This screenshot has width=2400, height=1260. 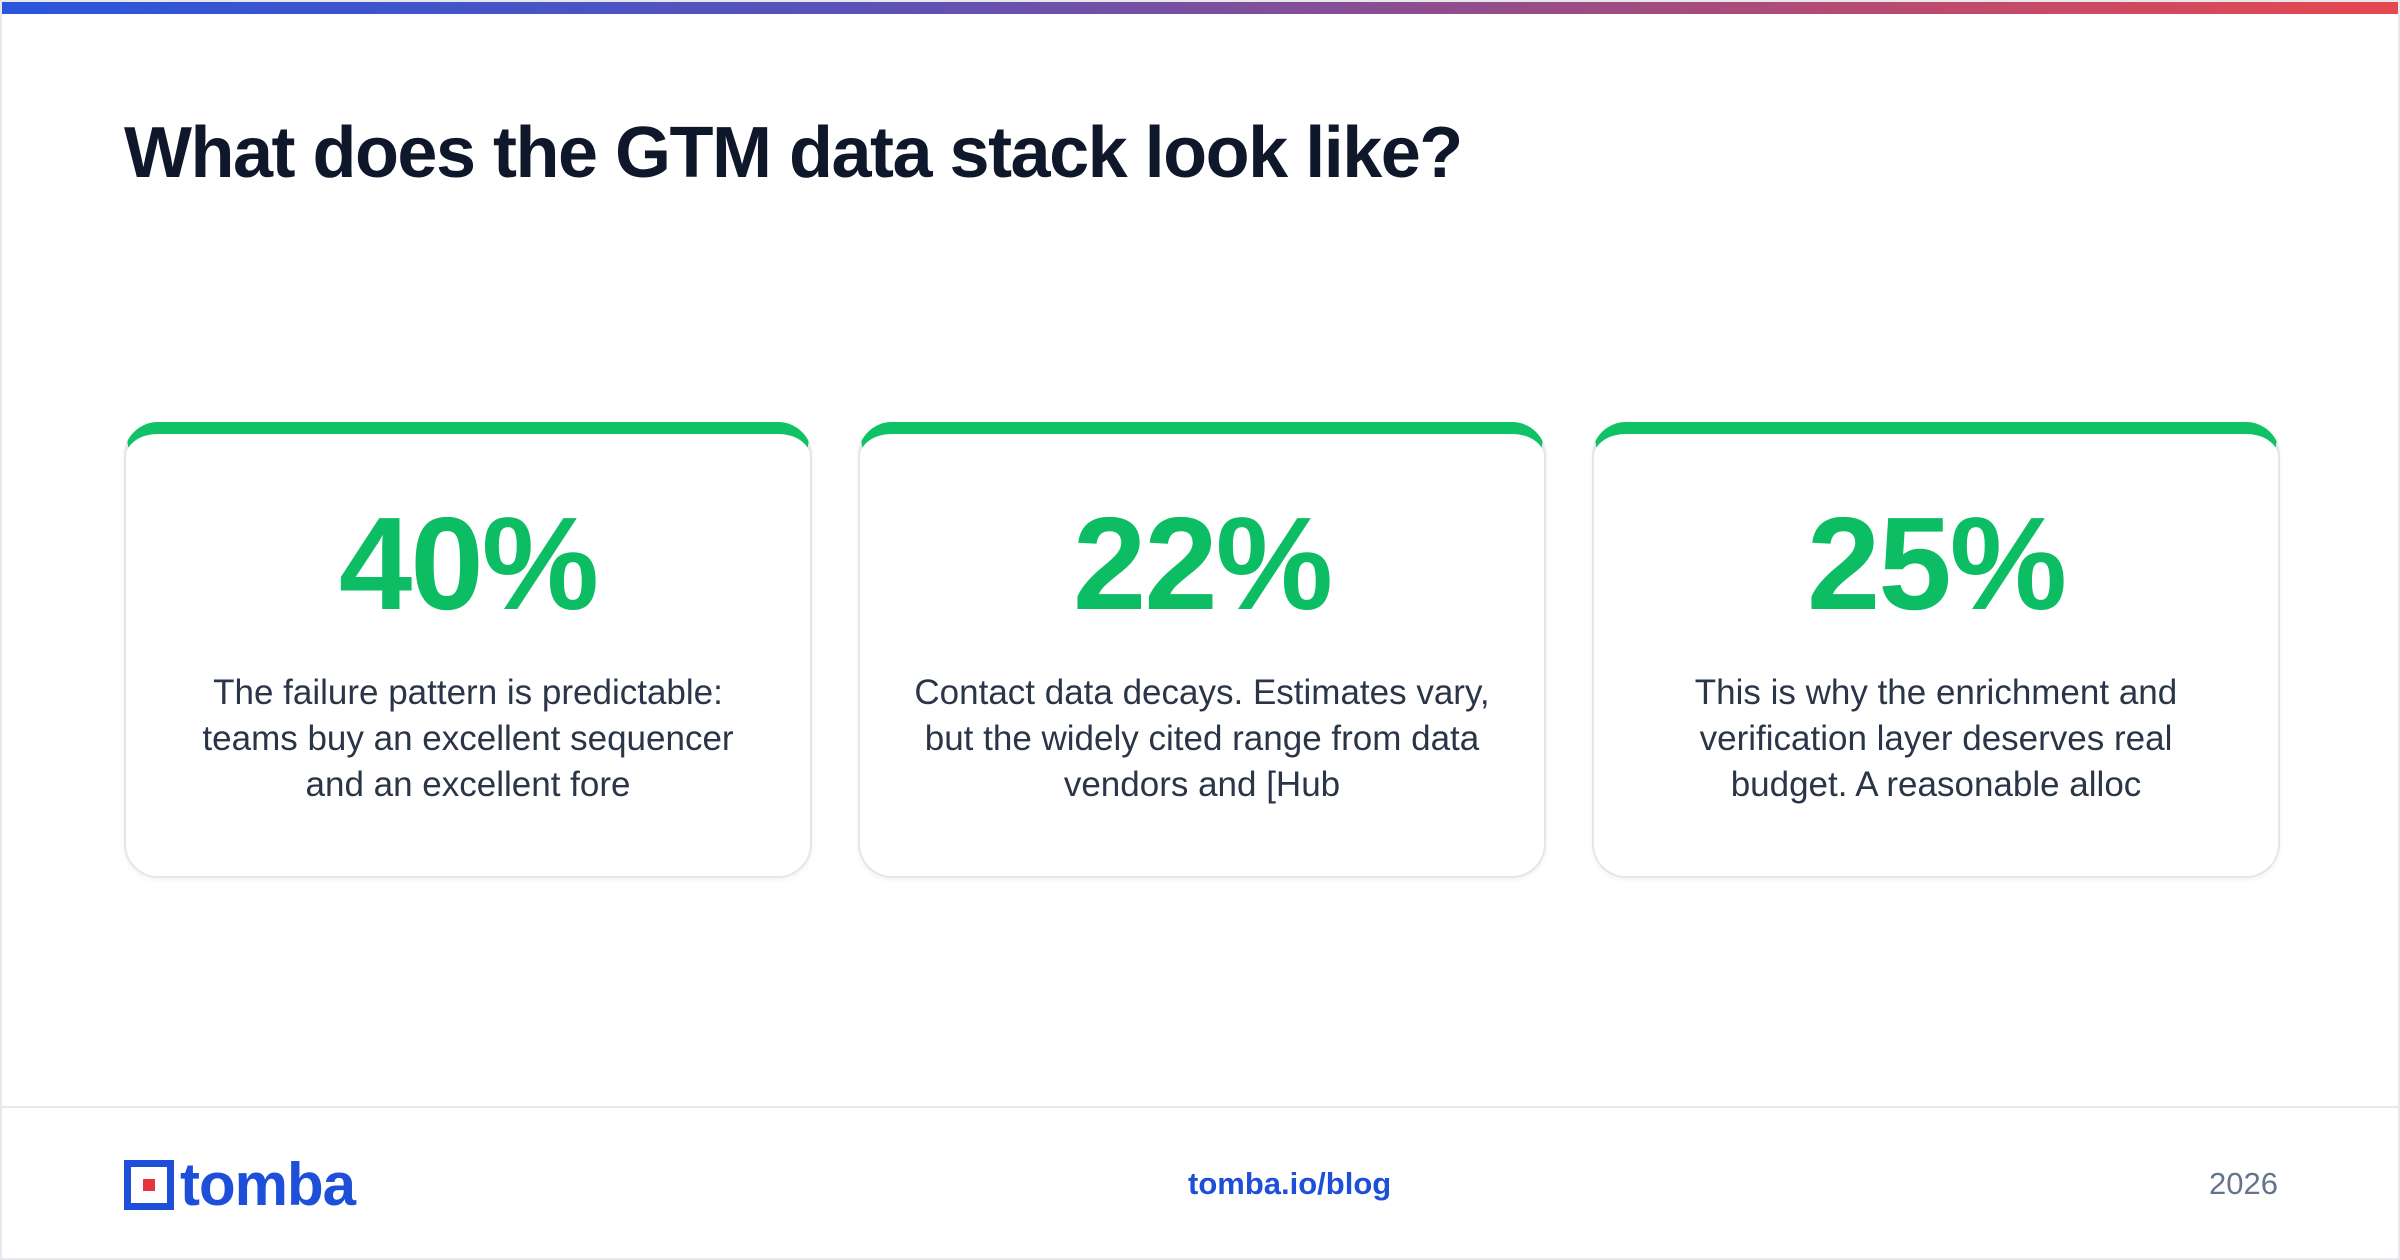 What do you see at coordinates (268, 1184) in the screenshot?
I see `logo-wordmark: tomba` at bounding box center [268, 1184].